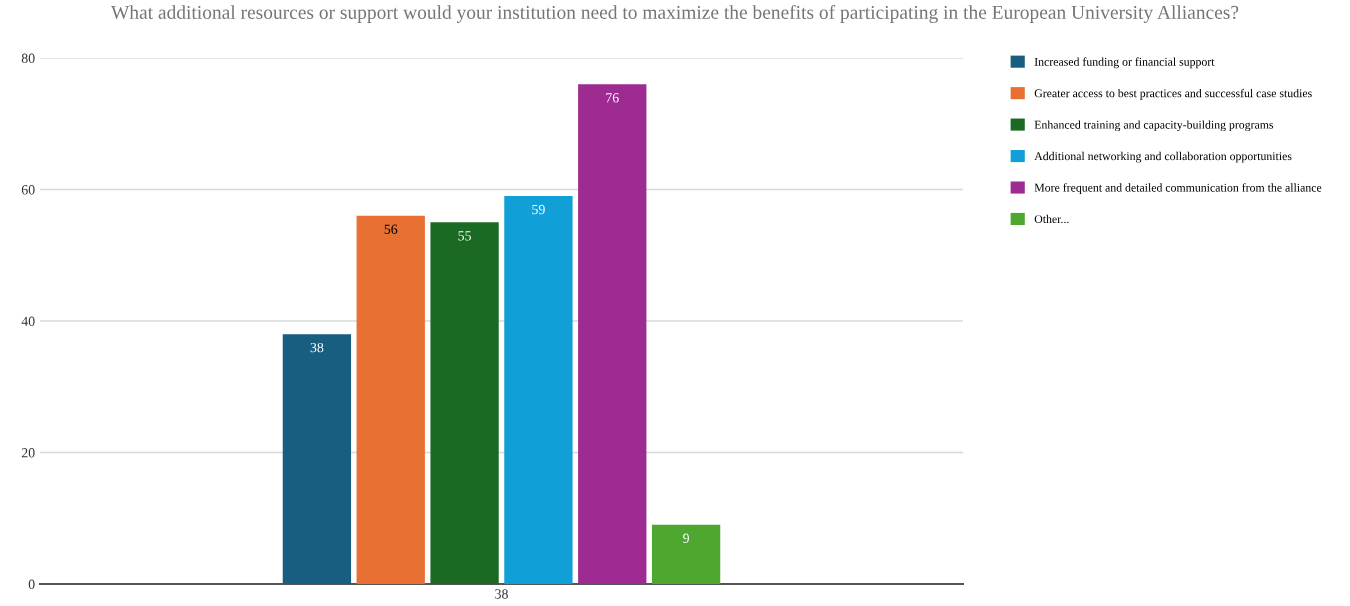  What do you see at coordinates (28, 453) in the screenshot?
I see `y-tick-label: 20` at bounding box center [28, 453].